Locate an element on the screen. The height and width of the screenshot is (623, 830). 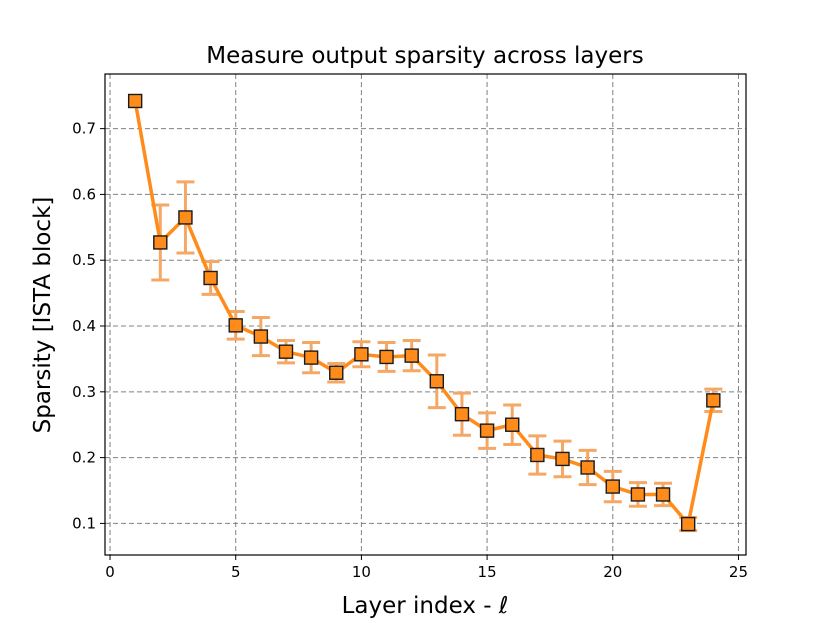
x-tick-label: 10 is located at coordinates (361, 572).